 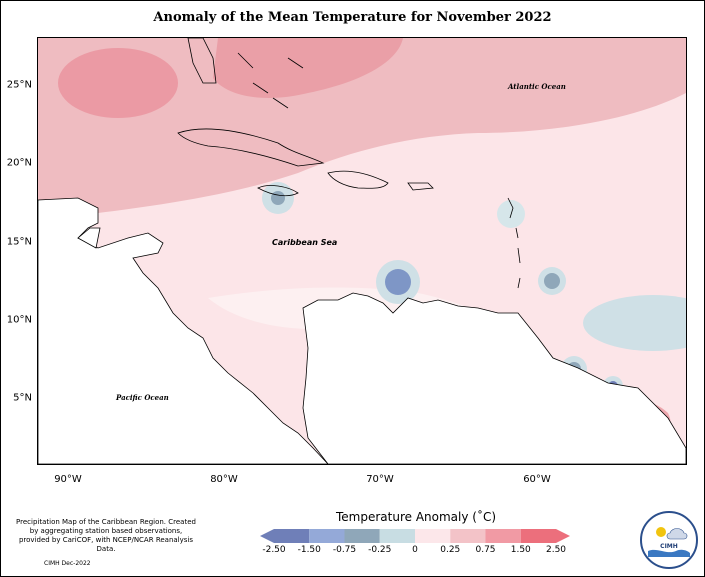 What do you see at coordinates (22, 398) in the screenshot?
I see `y-tick-5n: 5°N` at bounding box center [22, 398].